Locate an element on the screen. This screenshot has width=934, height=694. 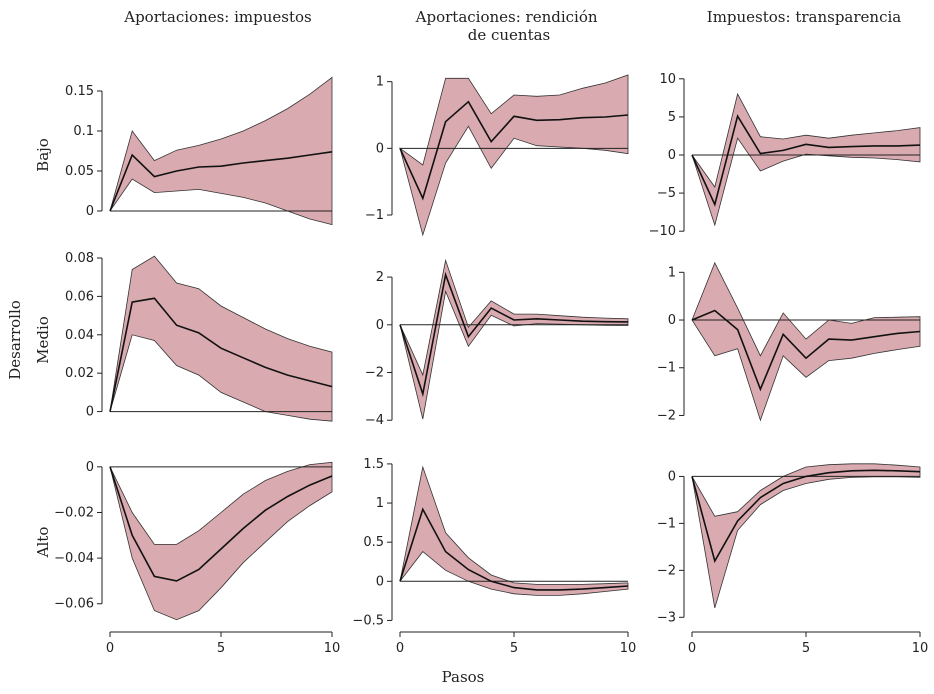
panel-bajo-transparencia-ytick-label: −10 is located at coordinates (662, 231).